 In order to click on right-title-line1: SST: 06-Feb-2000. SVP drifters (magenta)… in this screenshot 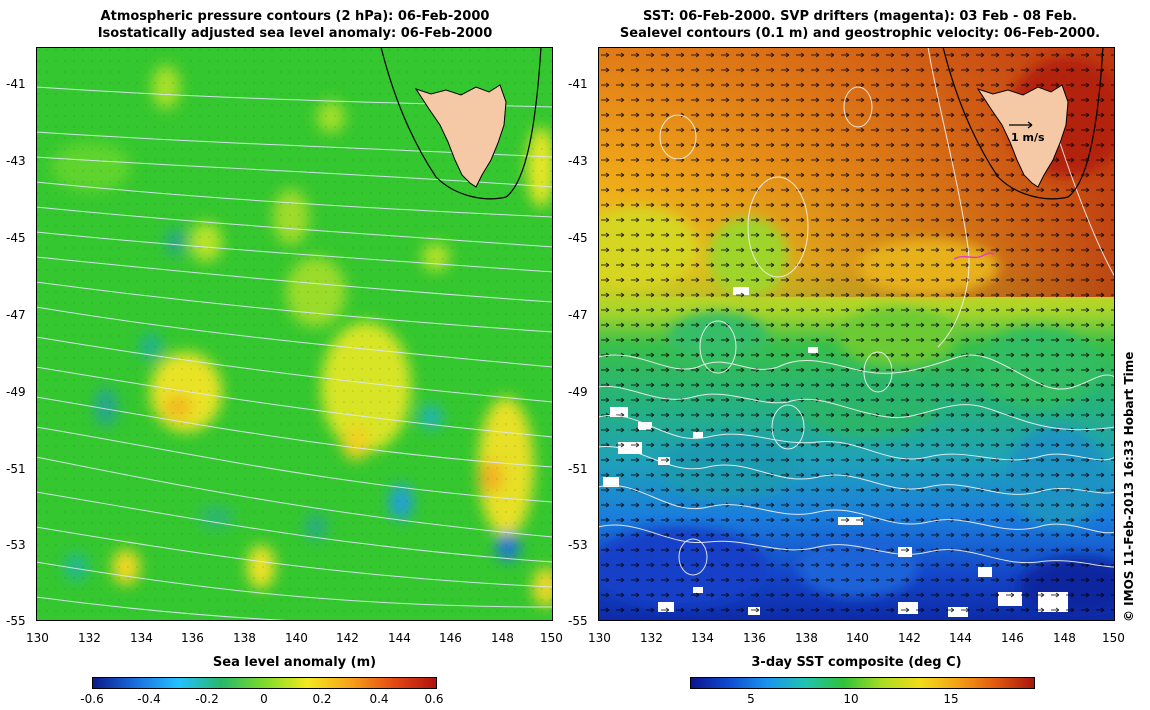, I will do `click(860, 16)`.